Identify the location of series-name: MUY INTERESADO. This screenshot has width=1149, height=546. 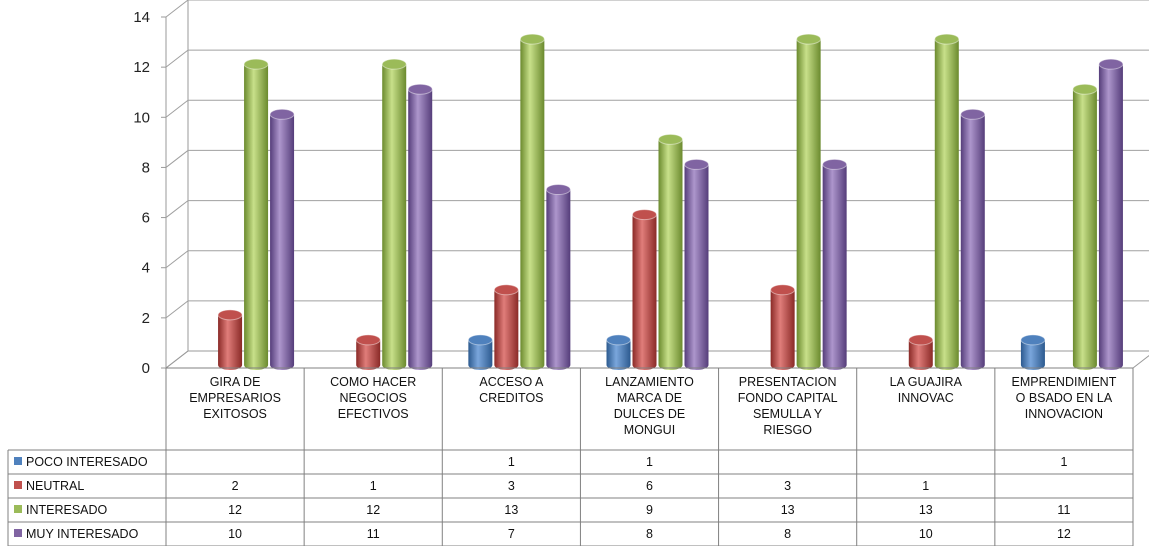
(82, 534).